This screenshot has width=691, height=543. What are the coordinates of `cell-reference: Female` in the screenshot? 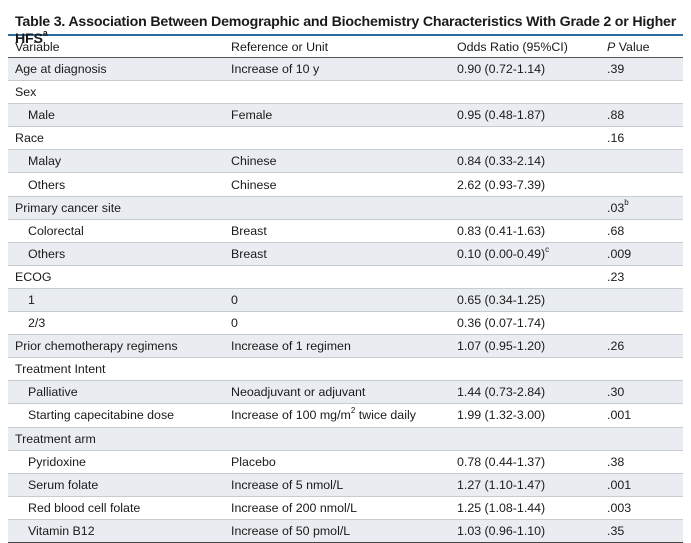 It's located at (337, 115).